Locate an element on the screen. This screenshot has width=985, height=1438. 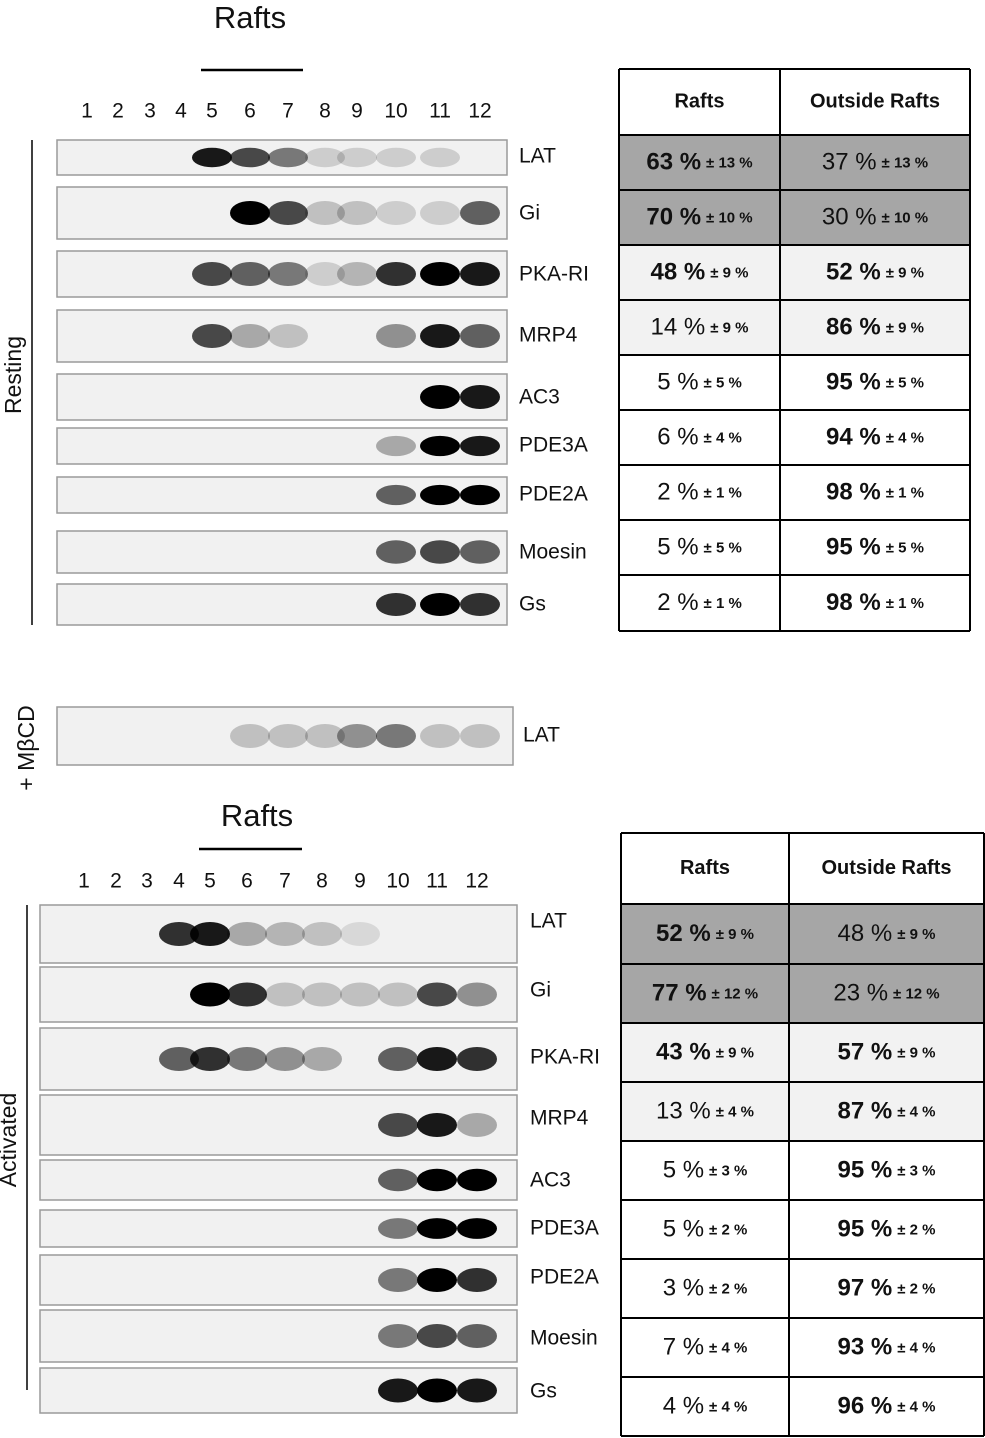
lane-number: 8 is located at coordinates (322, 881).